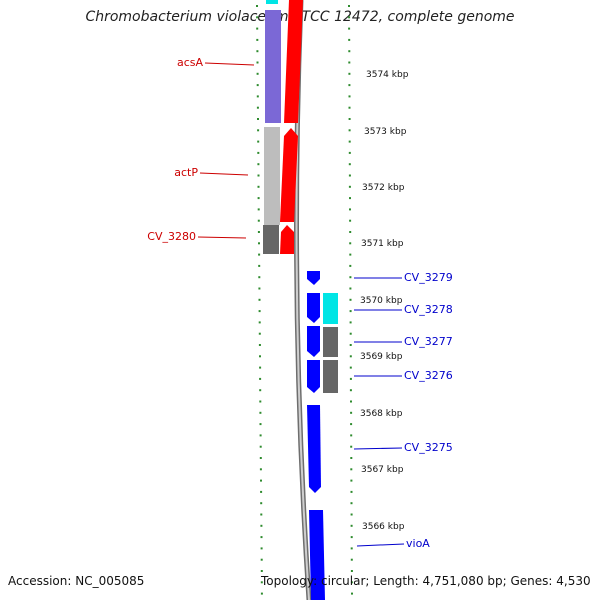 This screenshot has height=600, width=600. Describe the element at coordinates (428, 309) in the screenshot. I see `CV_3278-label: CV_3278` at that location.